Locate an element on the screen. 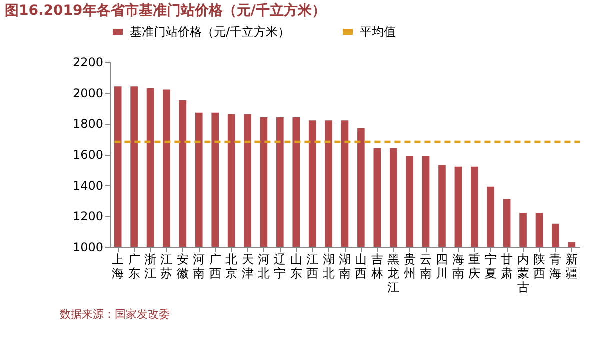 Image resolution: width=615 pixels, height=337 pixels. y-tick-label: 1200 is located at coordinates (88, 217).